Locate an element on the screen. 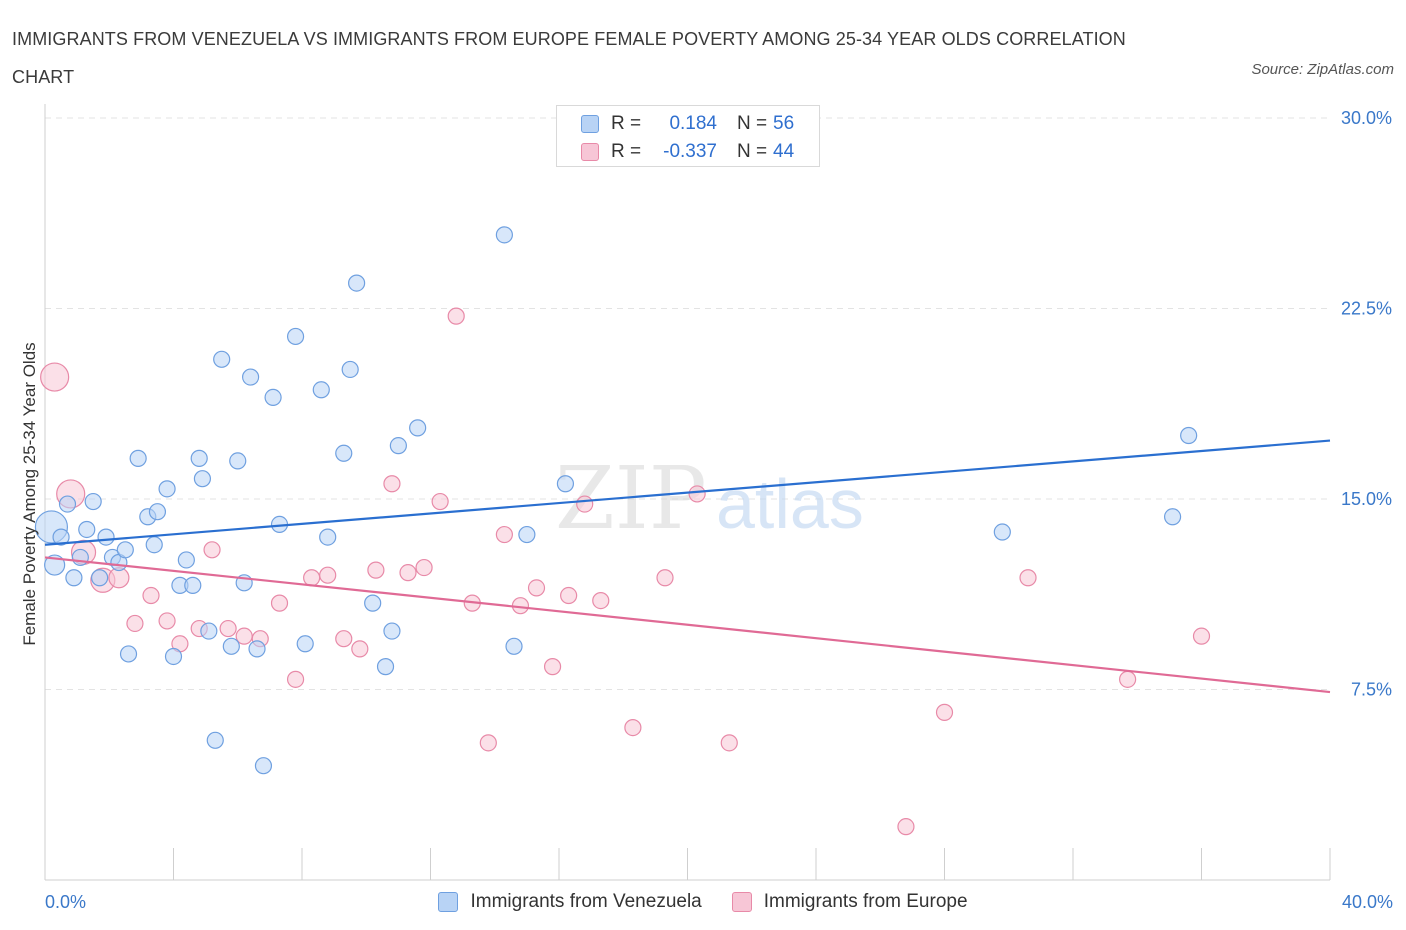 This screenshot has height=930, width=1406. y-tick-label: 7.5% is located at coordinates (1371, 690).